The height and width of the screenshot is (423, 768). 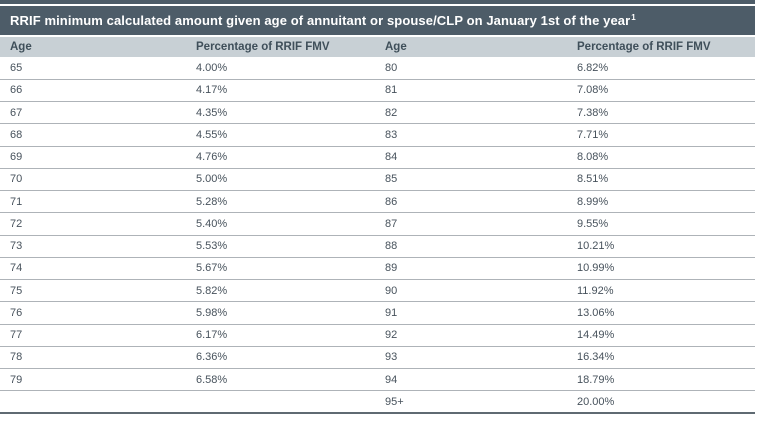 I want to click on table-row: 79 6.58% 94 18.79%, so click(x=377, y=380).